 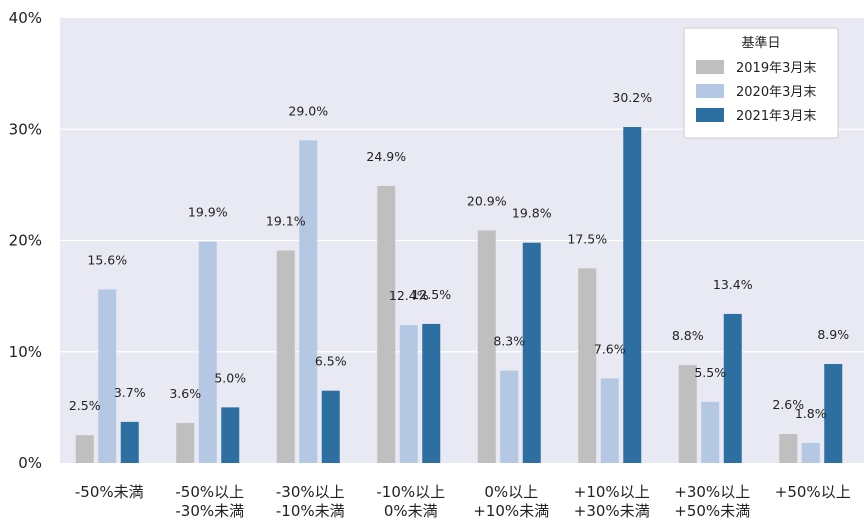 I want to click on legend-label: 2021年3月末, so click(x=776, y=116).